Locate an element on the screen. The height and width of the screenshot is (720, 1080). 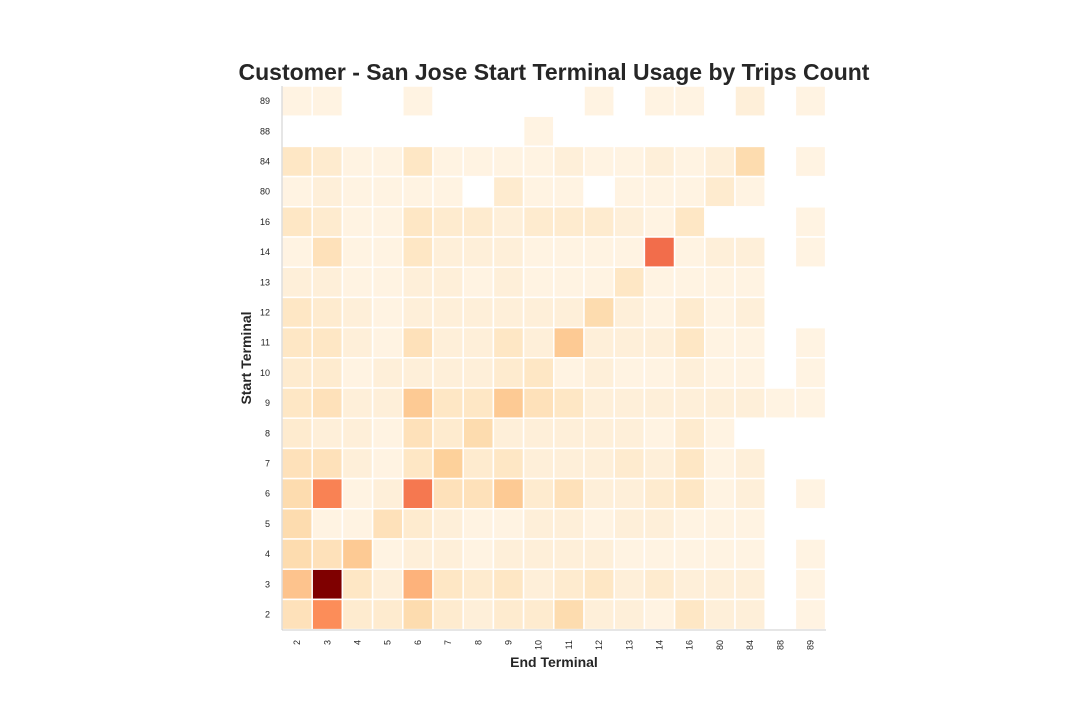
y-tick-label: 3 is located at coordinates (267, 584).